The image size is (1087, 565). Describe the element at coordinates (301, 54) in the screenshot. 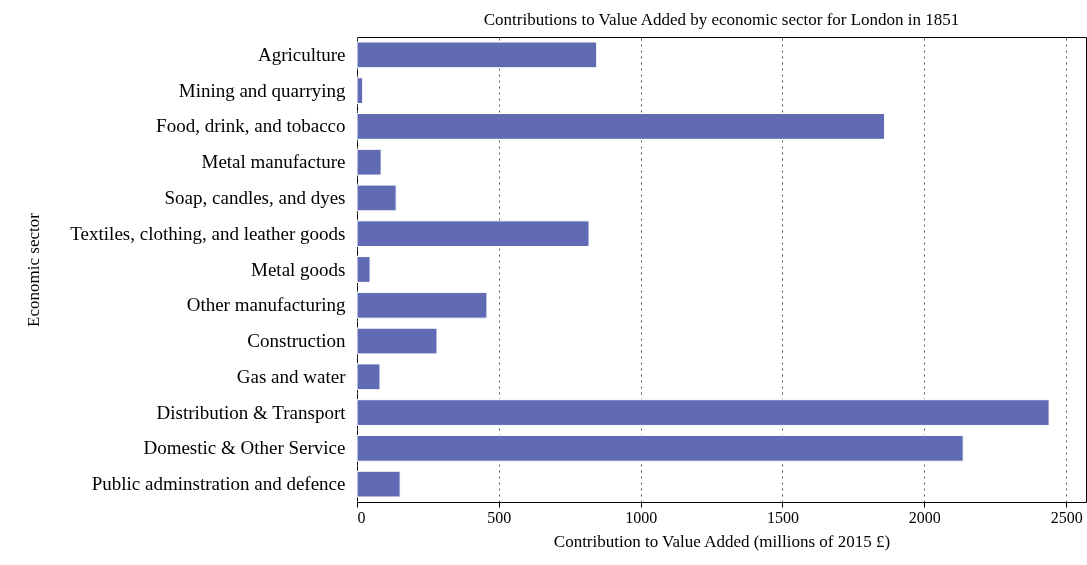

I see `y-tick-label: Agriculture` at that location.